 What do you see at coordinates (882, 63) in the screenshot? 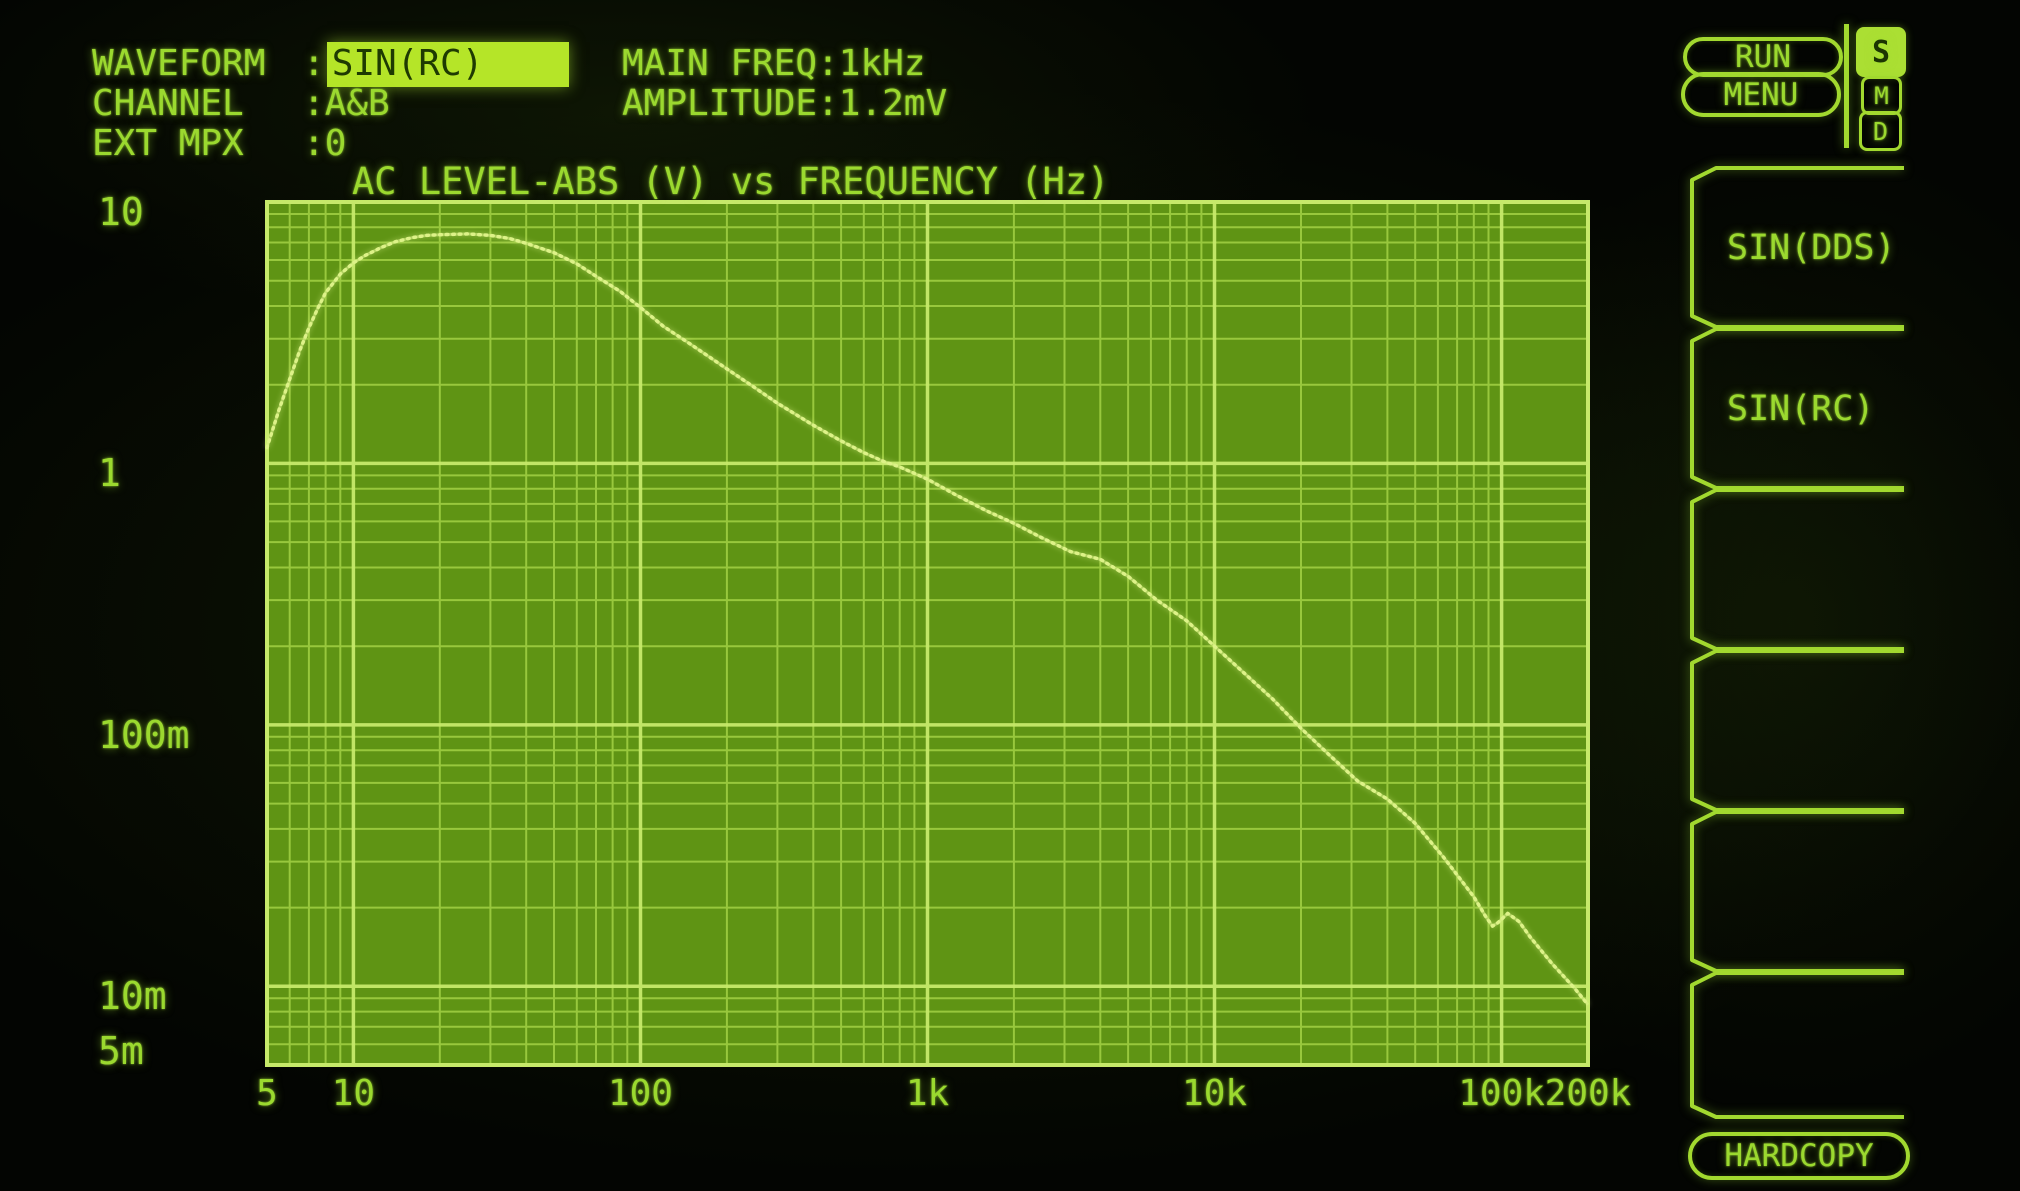
I see `main-freq-value: 1kHz` at bounding box center [882, 63].